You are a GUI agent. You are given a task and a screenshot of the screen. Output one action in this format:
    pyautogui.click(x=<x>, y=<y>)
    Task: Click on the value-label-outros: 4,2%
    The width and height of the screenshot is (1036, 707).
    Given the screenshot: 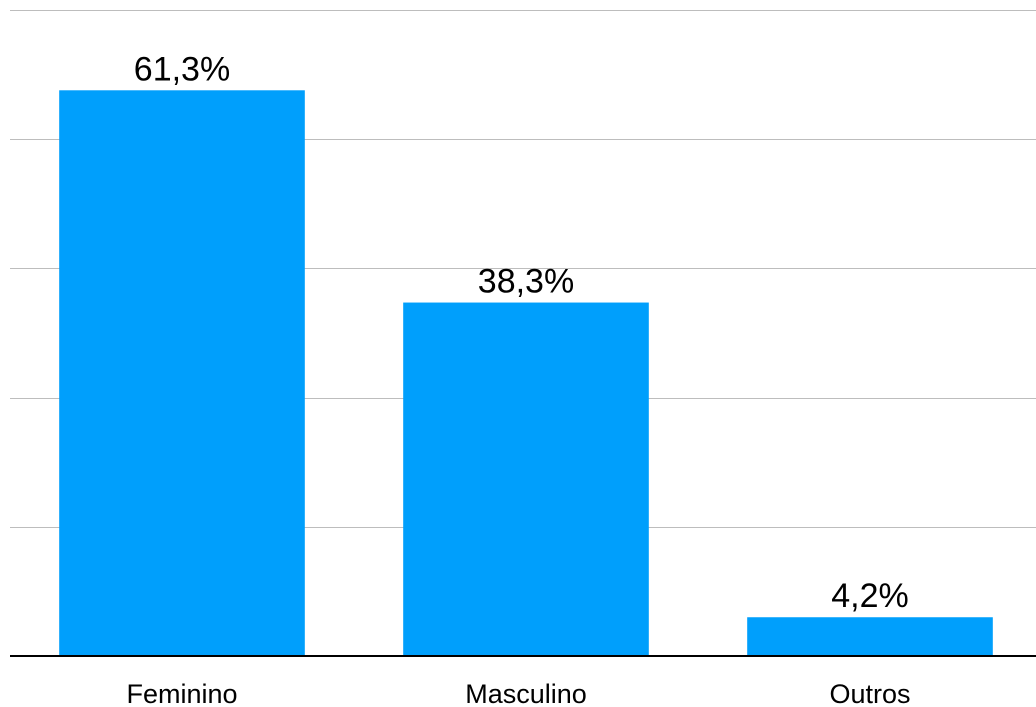 What is the action you would take?
    pyautogui.click(x=870, y=596)
    